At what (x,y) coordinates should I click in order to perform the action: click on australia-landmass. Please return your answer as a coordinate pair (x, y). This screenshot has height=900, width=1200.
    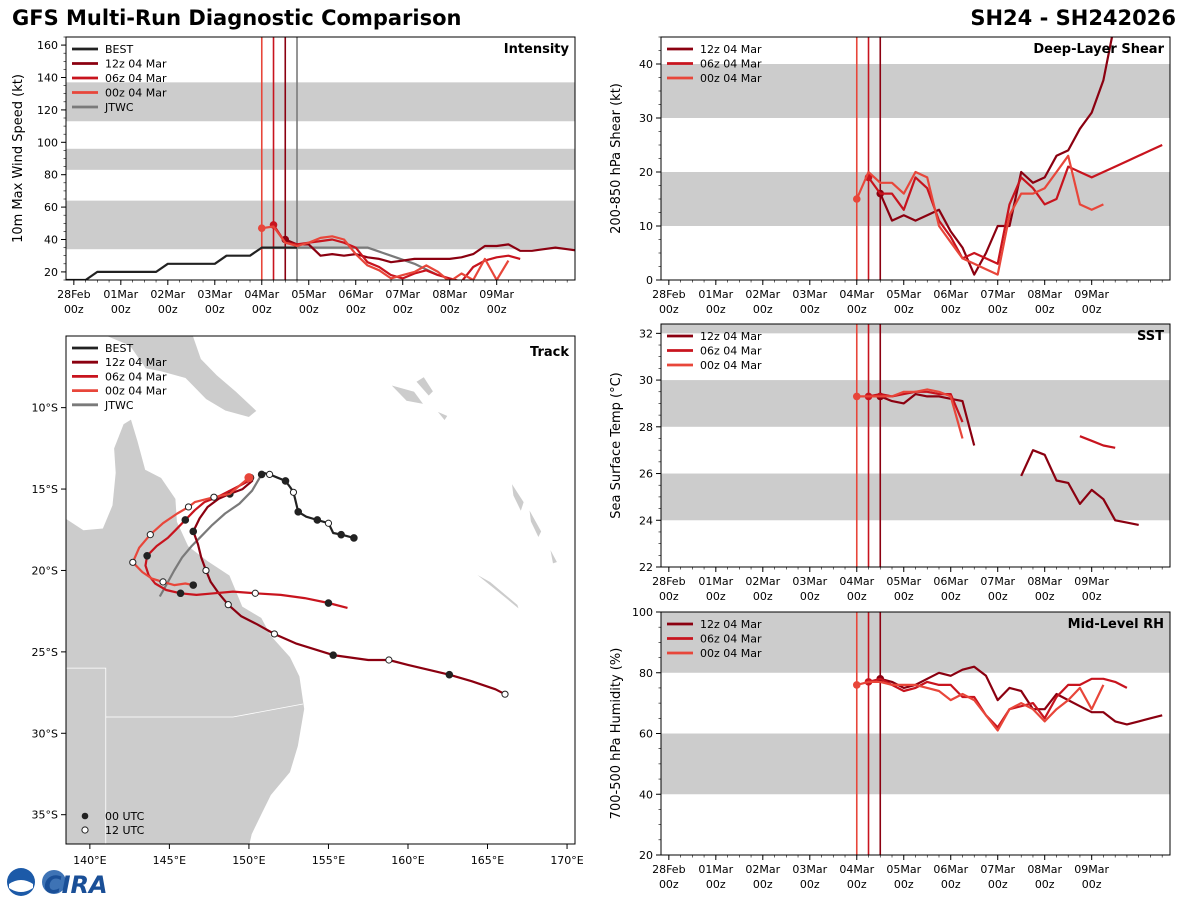
    Looking at the image, I should click on (186, 631).